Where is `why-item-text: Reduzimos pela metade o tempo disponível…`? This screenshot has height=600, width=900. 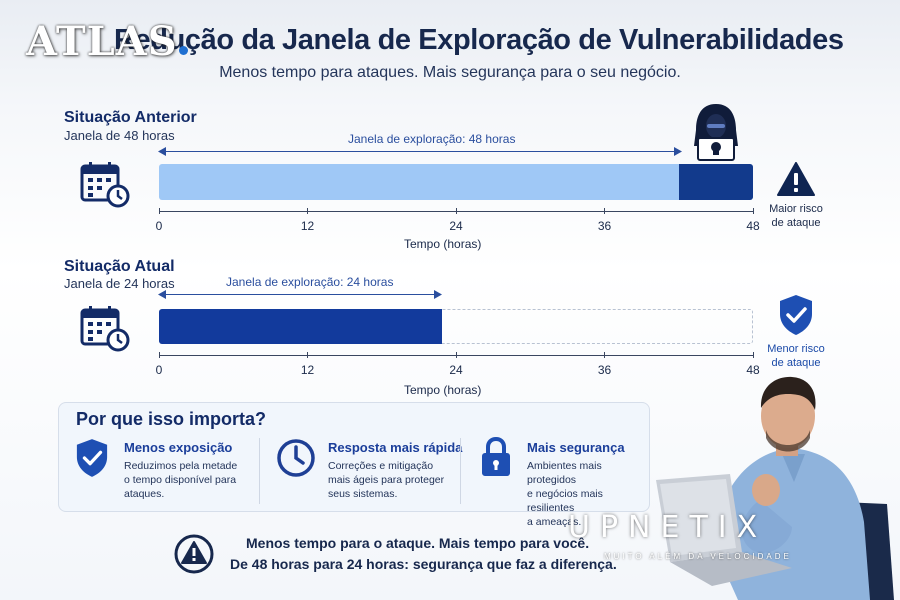
why-item-text: Reduzimos pela metade o tempo disponível… is located at coordinates (189, 480).